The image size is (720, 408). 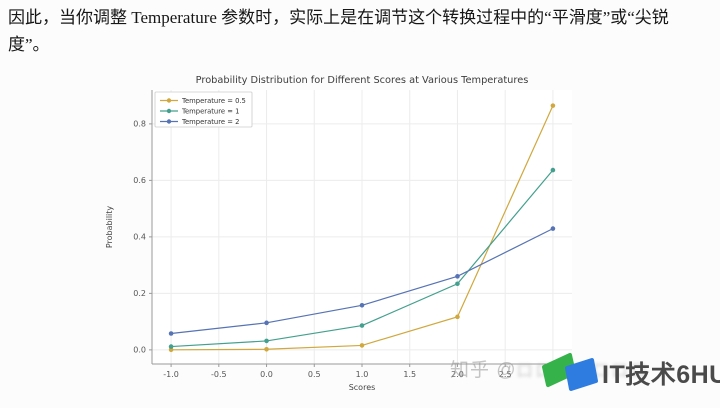 What do you see at coordinates (29, 44) in the screenshot?
I see `paragraph-line-2: 度”。` at bounding box center [29, 44].